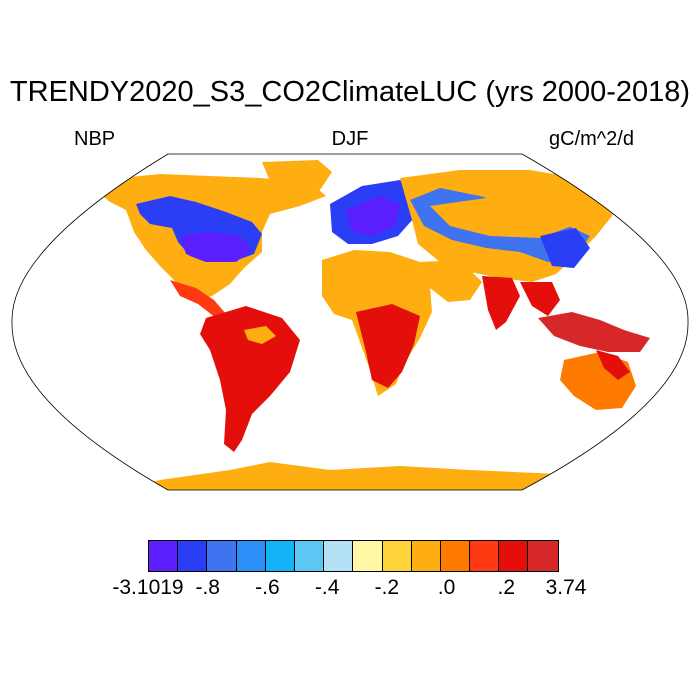 The width and height of the screenshot is (700, 700). Describe the element at coordinates (506, 587) in the screenshot. I see `colorbar-tick-label: .2` at that location.